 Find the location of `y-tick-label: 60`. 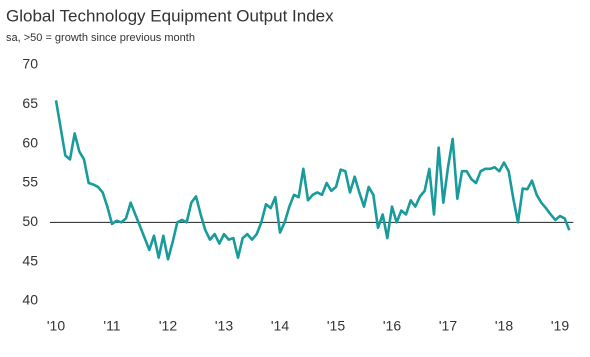

y-tick-label: 60 is located at coordinates (30, 142).